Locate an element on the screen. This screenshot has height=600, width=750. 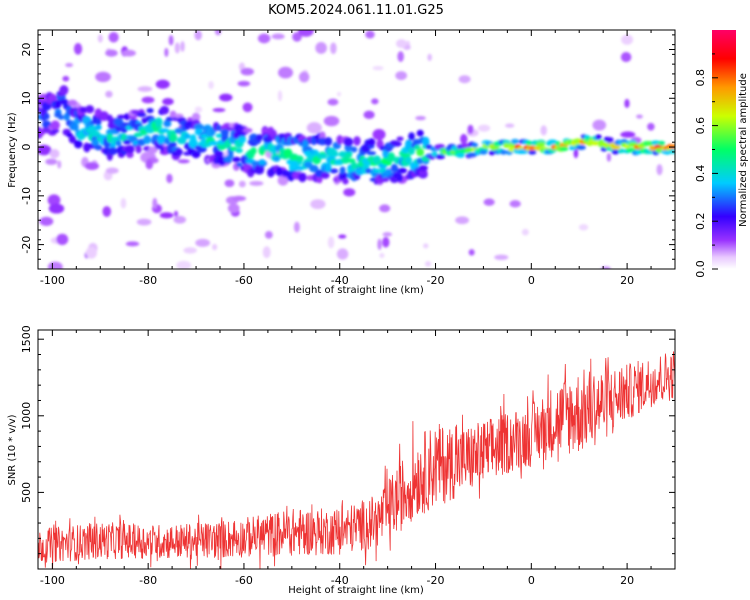
snr-x-tick-label: 20 is located at coordinates (627, 580).